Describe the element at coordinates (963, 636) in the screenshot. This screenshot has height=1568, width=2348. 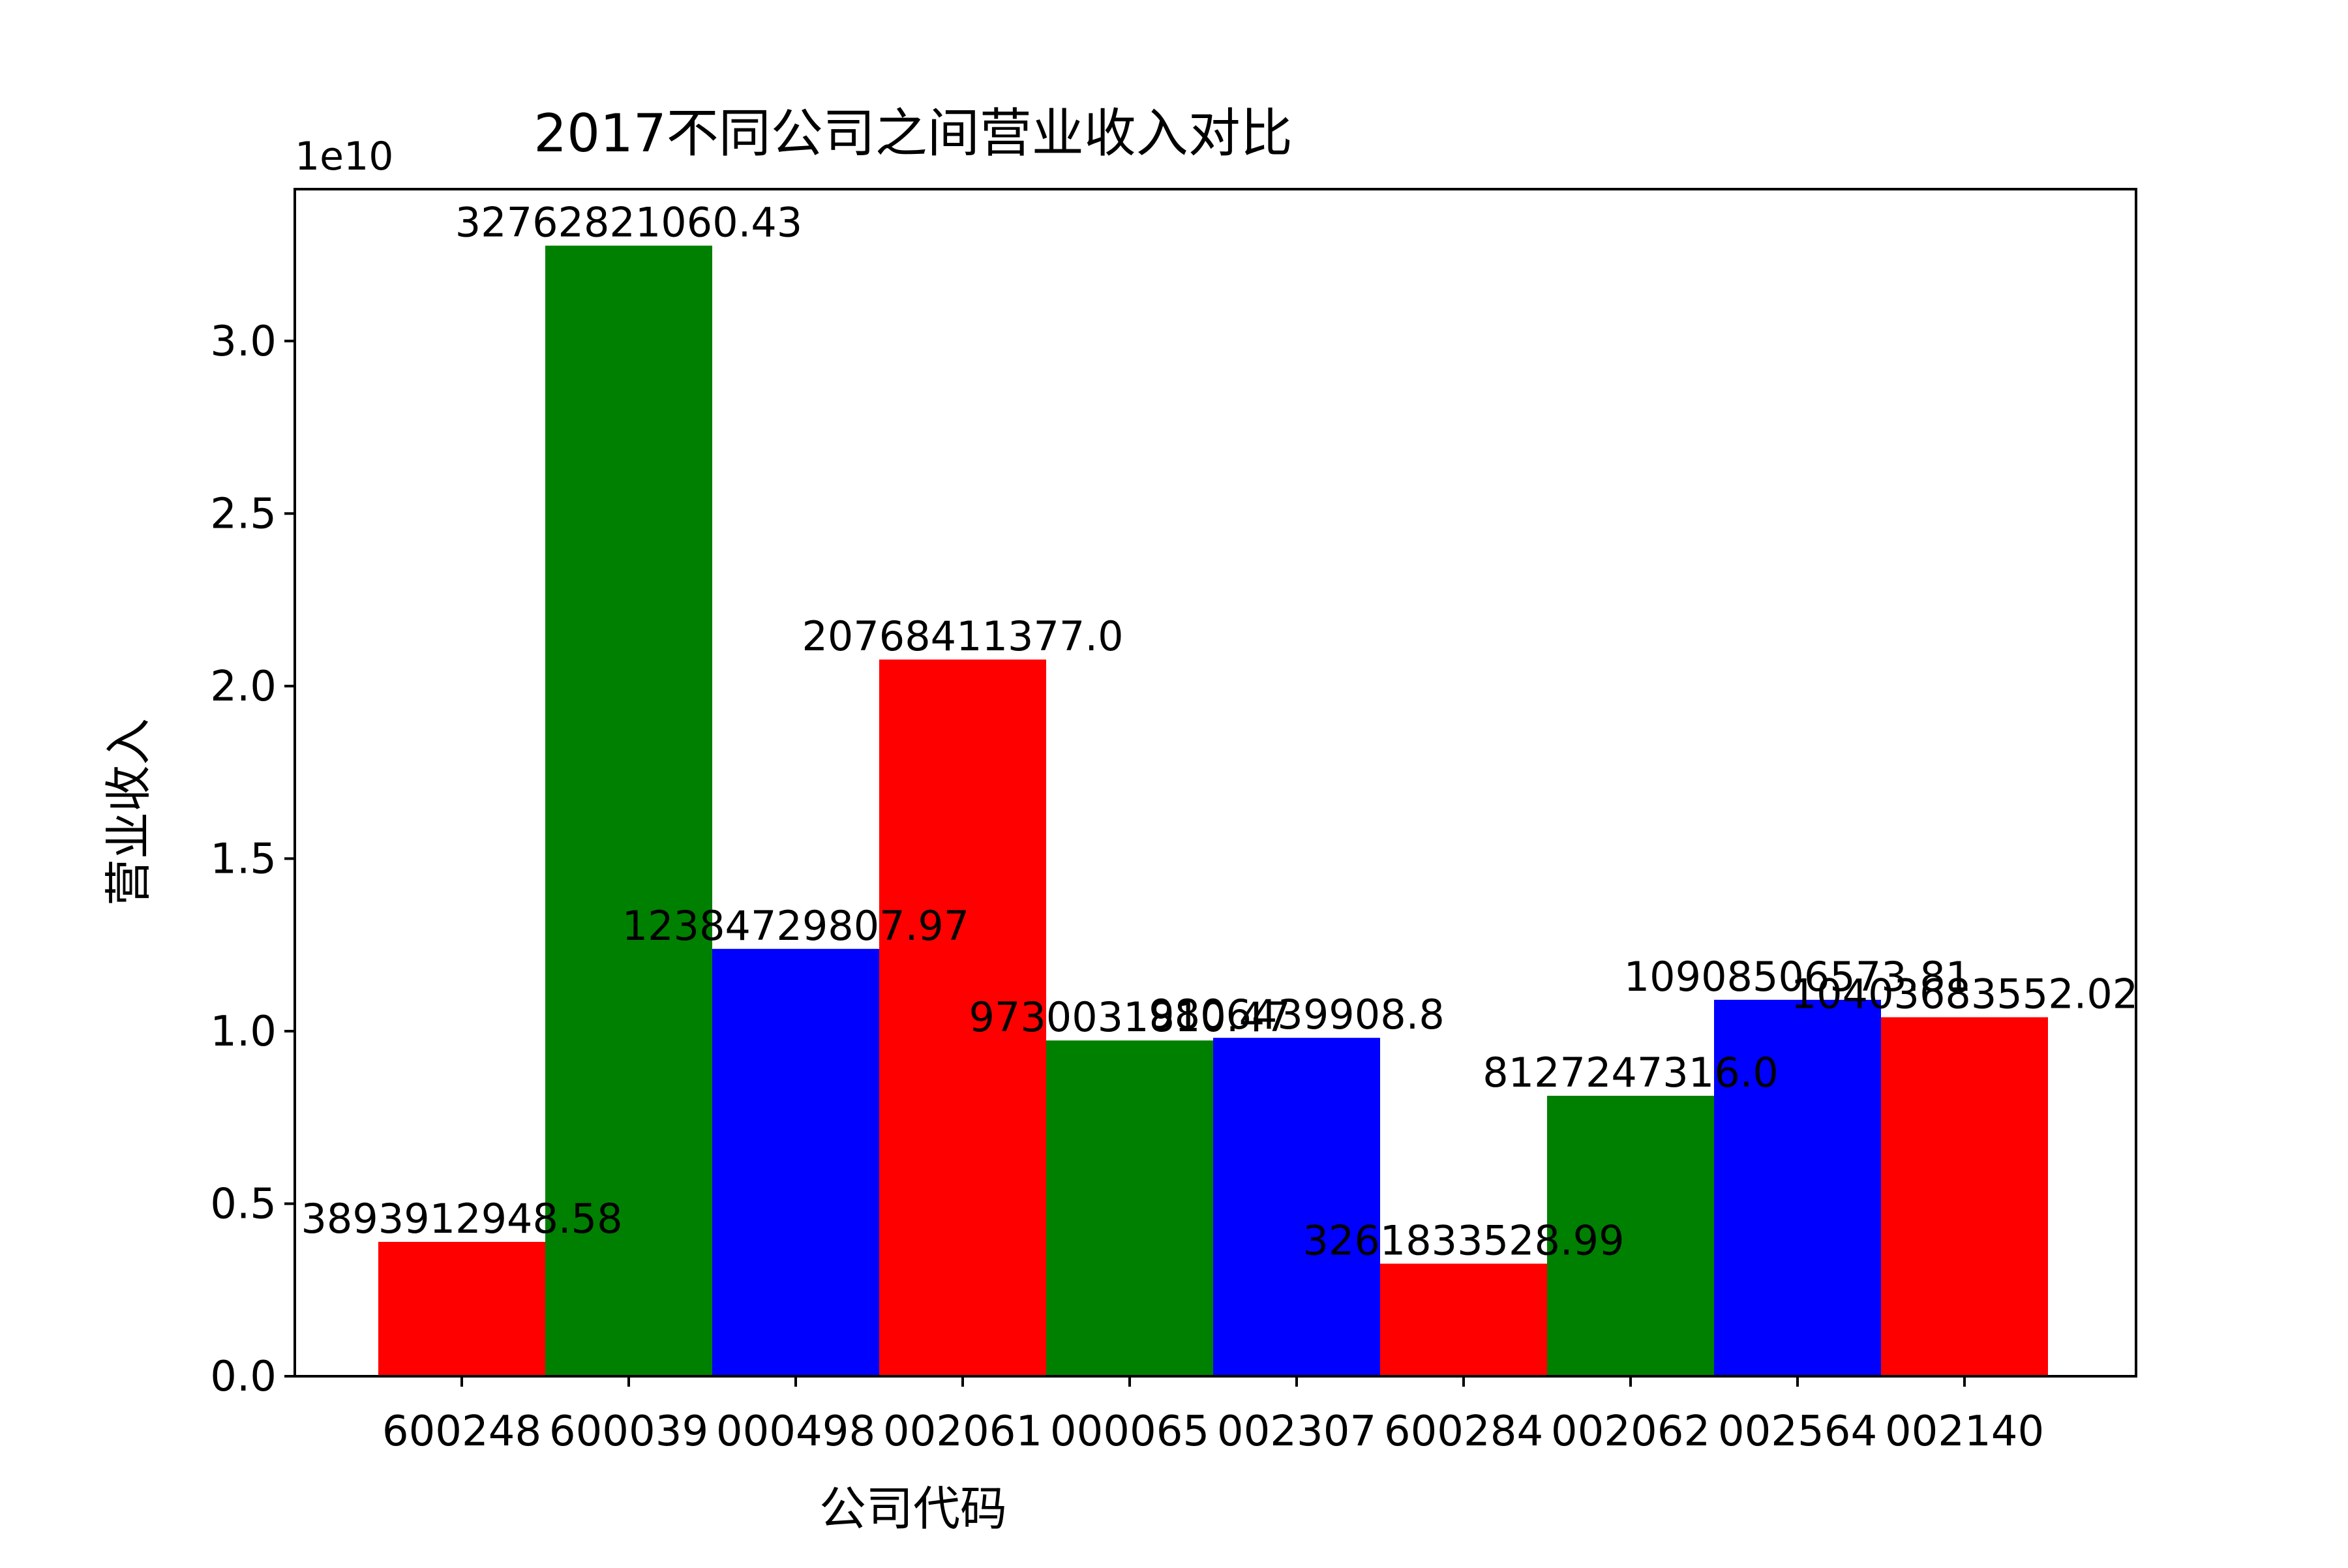
I see `bar-value-label: 20768411377.0` at that location.